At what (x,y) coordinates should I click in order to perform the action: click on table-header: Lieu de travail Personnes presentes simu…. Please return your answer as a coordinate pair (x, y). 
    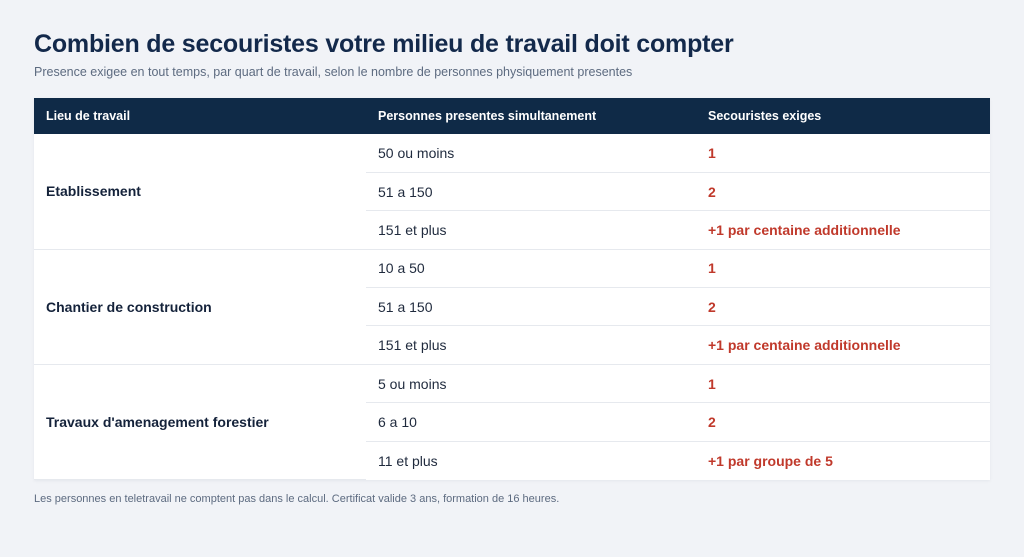
    Looking at the image, I should click on (512, 116).